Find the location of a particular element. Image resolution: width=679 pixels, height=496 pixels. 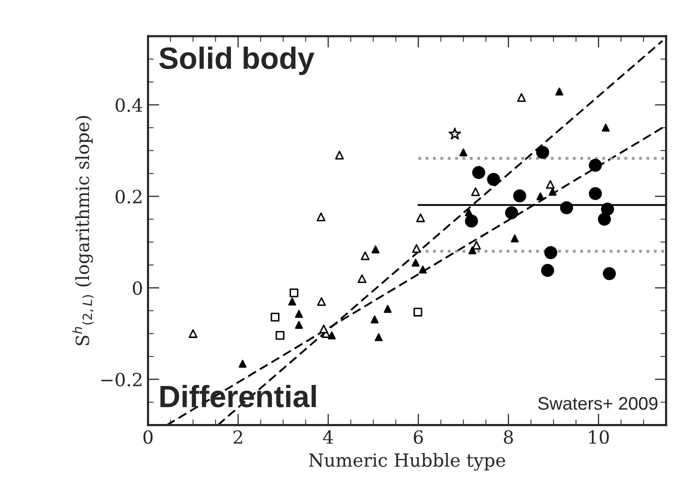

y-tick-label: −0.2 is located at coordinates (121, 379).